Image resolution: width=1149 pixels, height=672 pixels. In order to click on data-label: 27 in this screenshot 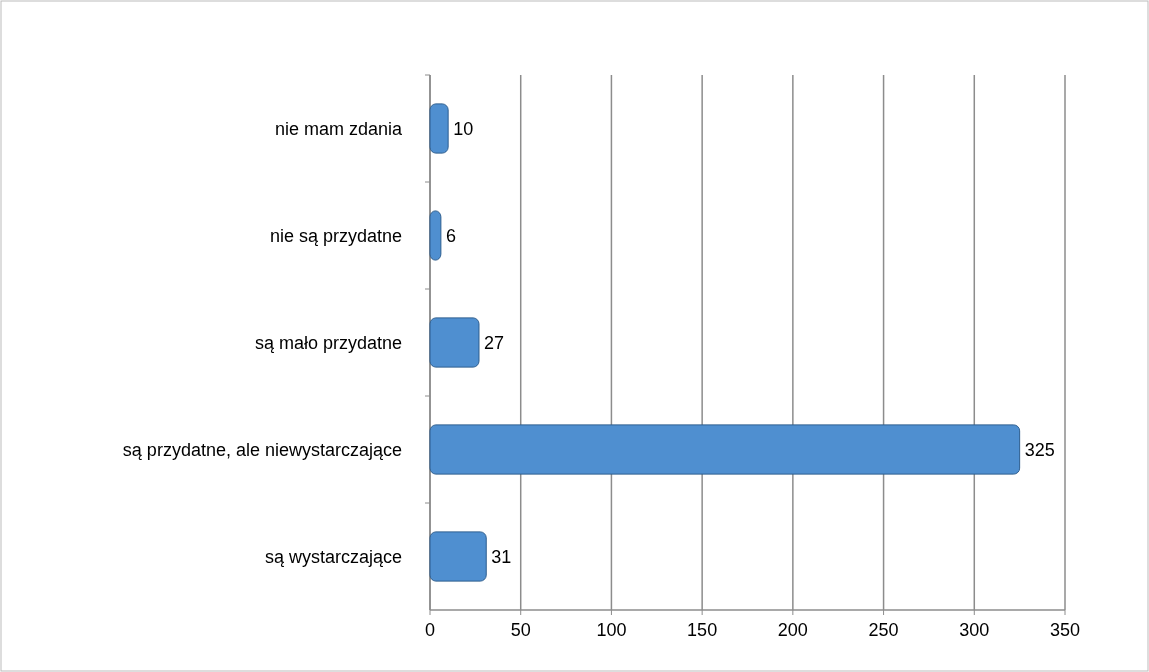, I will do `click(494, 342)`.